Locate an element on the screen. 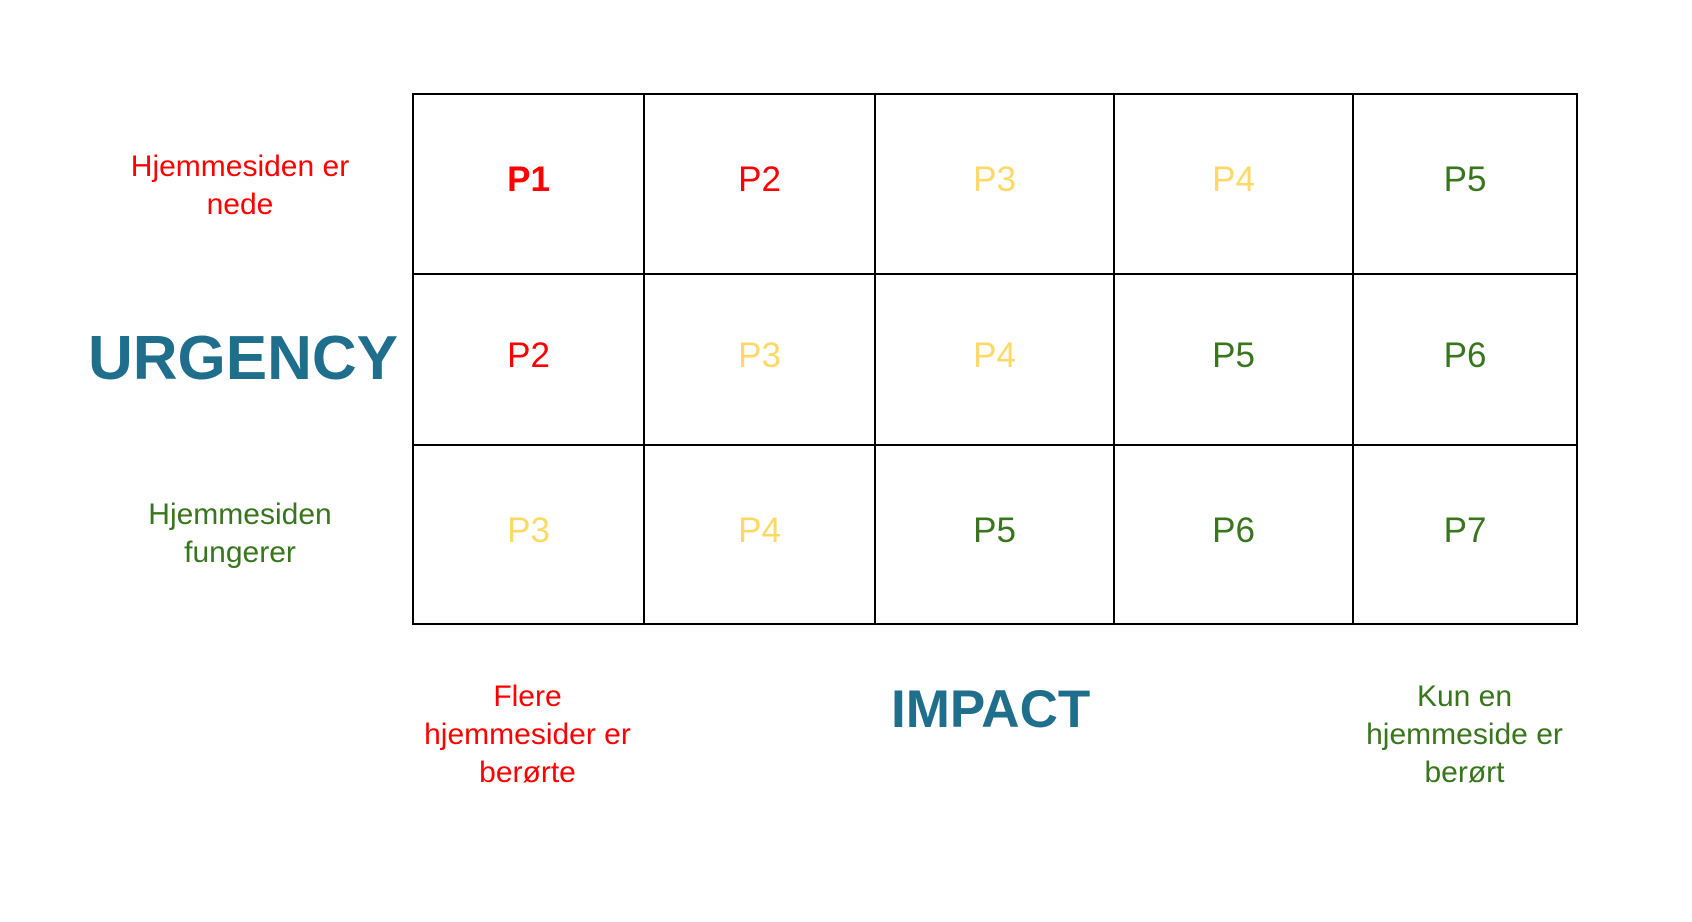  impact-high-label: Flere hjemmesider er berørte is located at coordinates (527, 734).